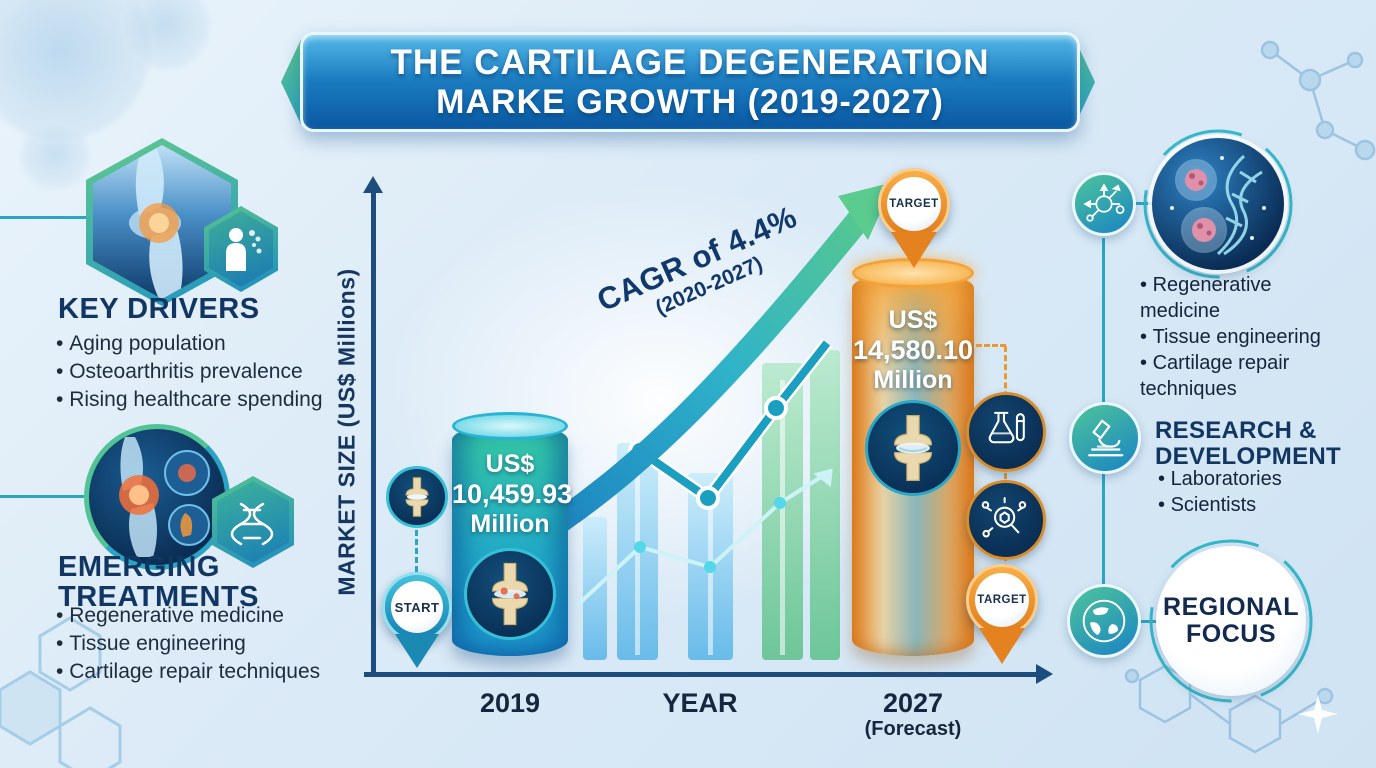 The image size is (1376, 768). Describe the element at coordinates (1218, 204) in the screenshot. I see `dna-cell-image` at that location.